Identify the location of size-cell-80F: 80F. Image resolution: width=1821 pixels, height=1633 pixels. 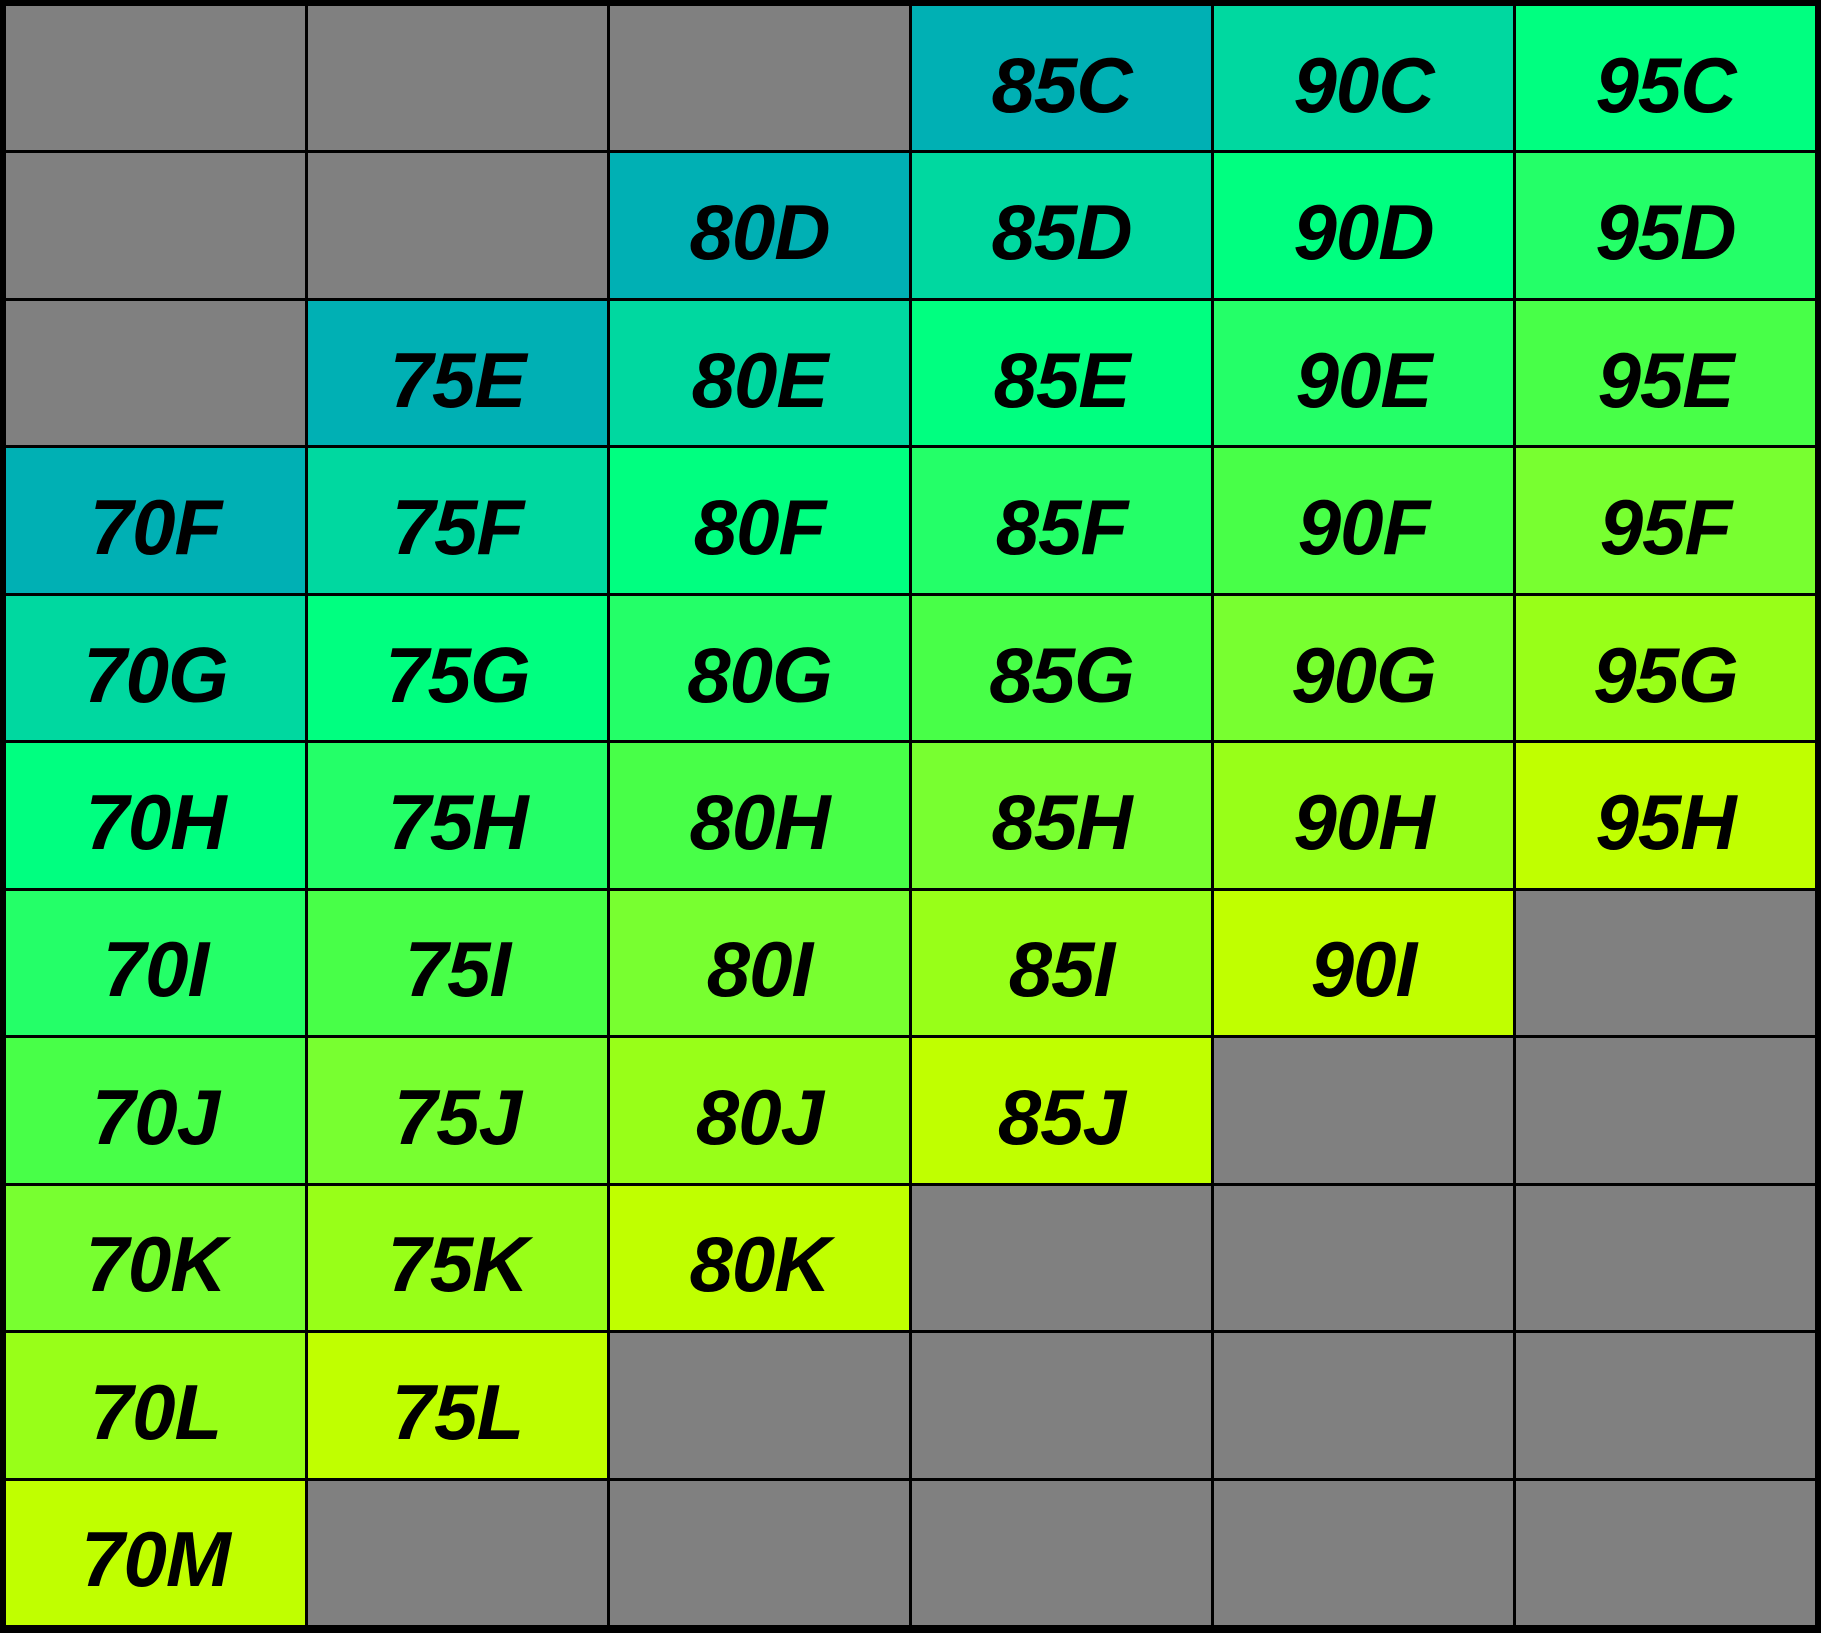
(759, 520).